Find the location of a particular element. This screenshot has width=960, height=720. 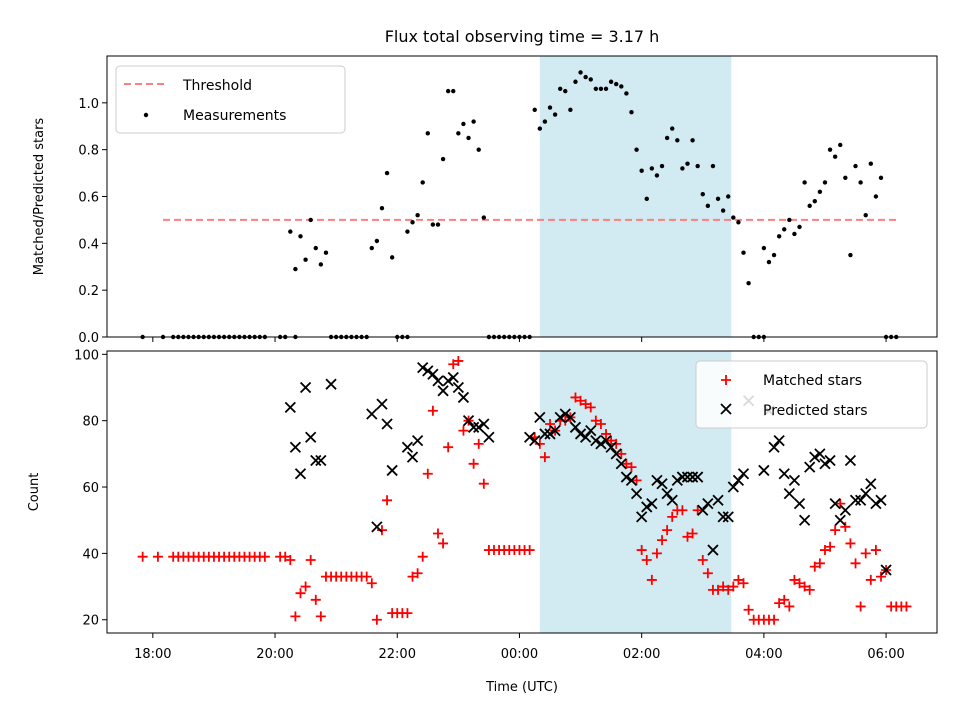

legend-box is located at coordinates (230, 99).